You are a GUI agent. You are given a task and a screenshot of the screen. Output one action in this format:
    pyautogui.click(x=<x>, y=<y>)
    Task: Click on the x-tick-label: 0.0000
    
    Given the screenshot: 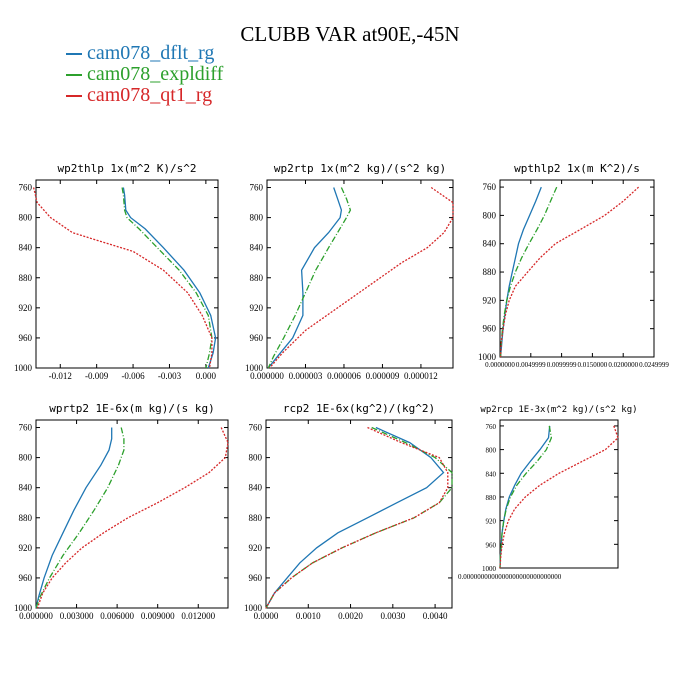 What is the action you would take?
    pyautogui.click(x=266, y=616)
    